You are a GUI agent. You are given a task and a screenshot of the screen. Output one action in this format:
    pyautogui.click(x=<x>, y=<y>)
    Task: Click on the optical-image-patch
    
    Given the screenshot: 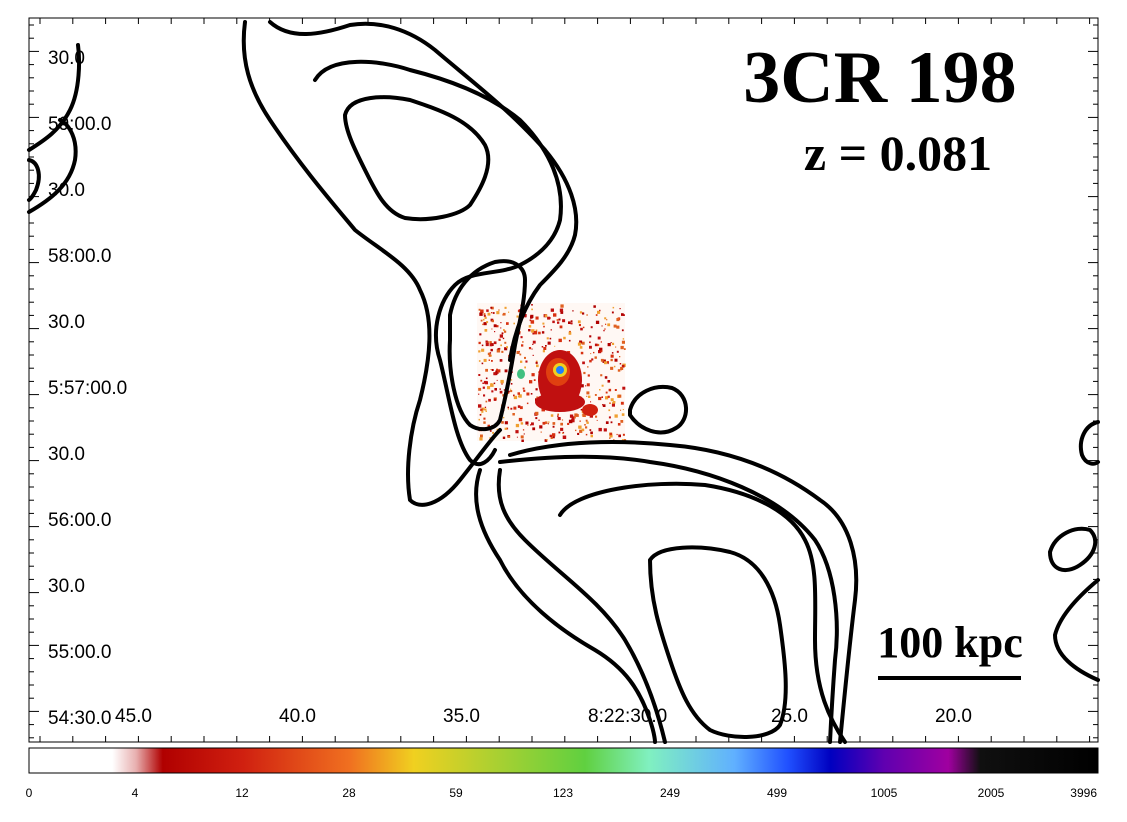 What is the action you would take?
    pyautogui.click(x=552, y=373)
    